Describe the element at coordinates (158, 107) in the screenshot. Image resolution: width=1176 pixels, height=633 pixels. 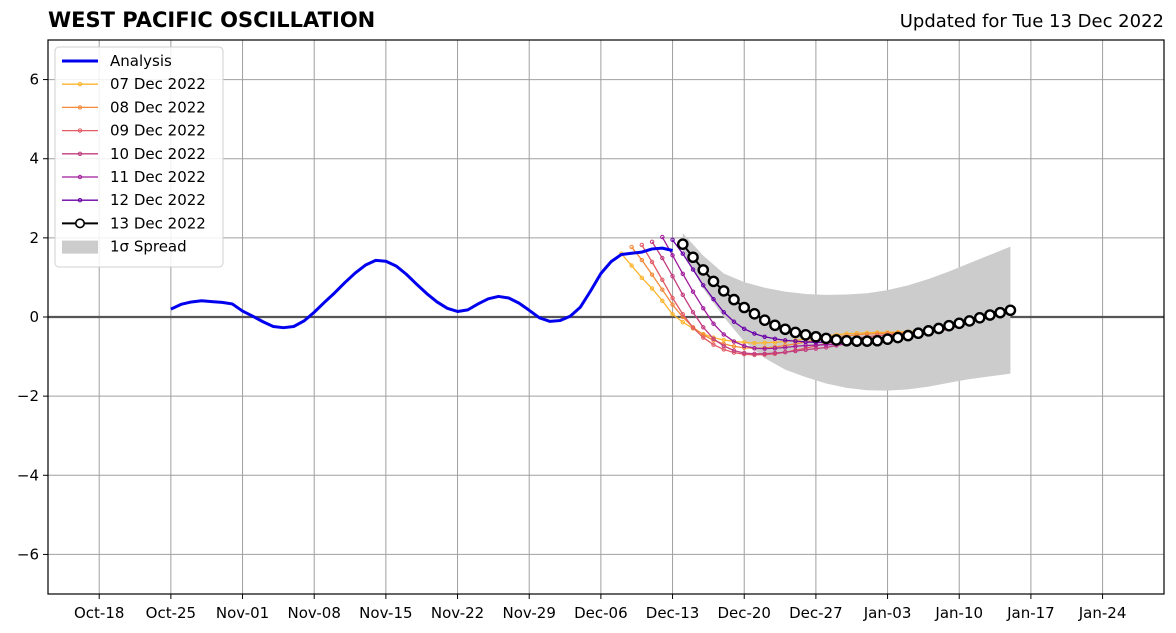
I see `legend-label: 08 Dec 2022` at that location.